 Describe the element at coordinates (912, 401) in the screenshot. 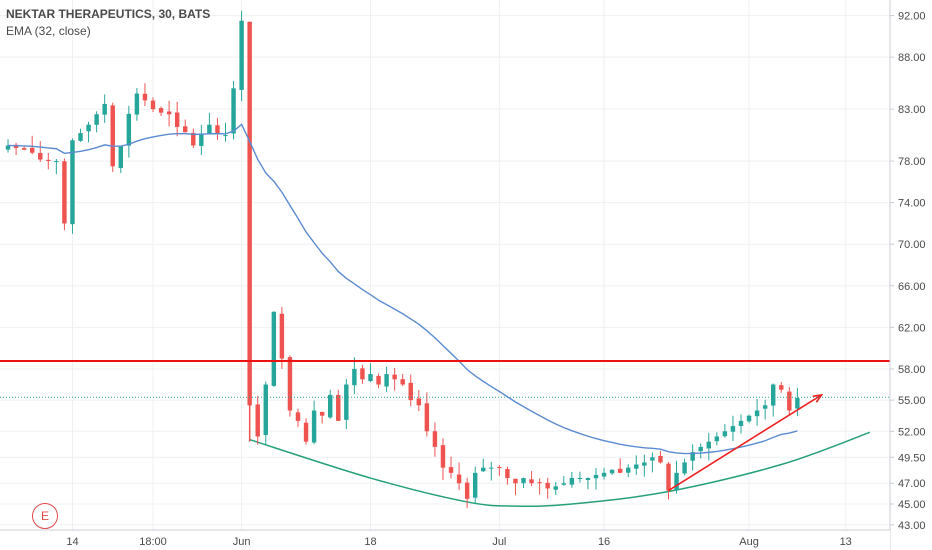

I see `price-tick-label: 55.00` at that location.